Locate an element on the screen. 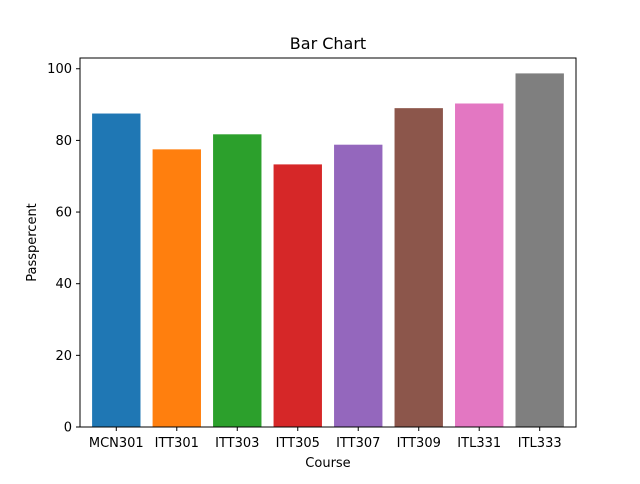  x-tick-label: ITL331 is located at coordinates (479, 443).